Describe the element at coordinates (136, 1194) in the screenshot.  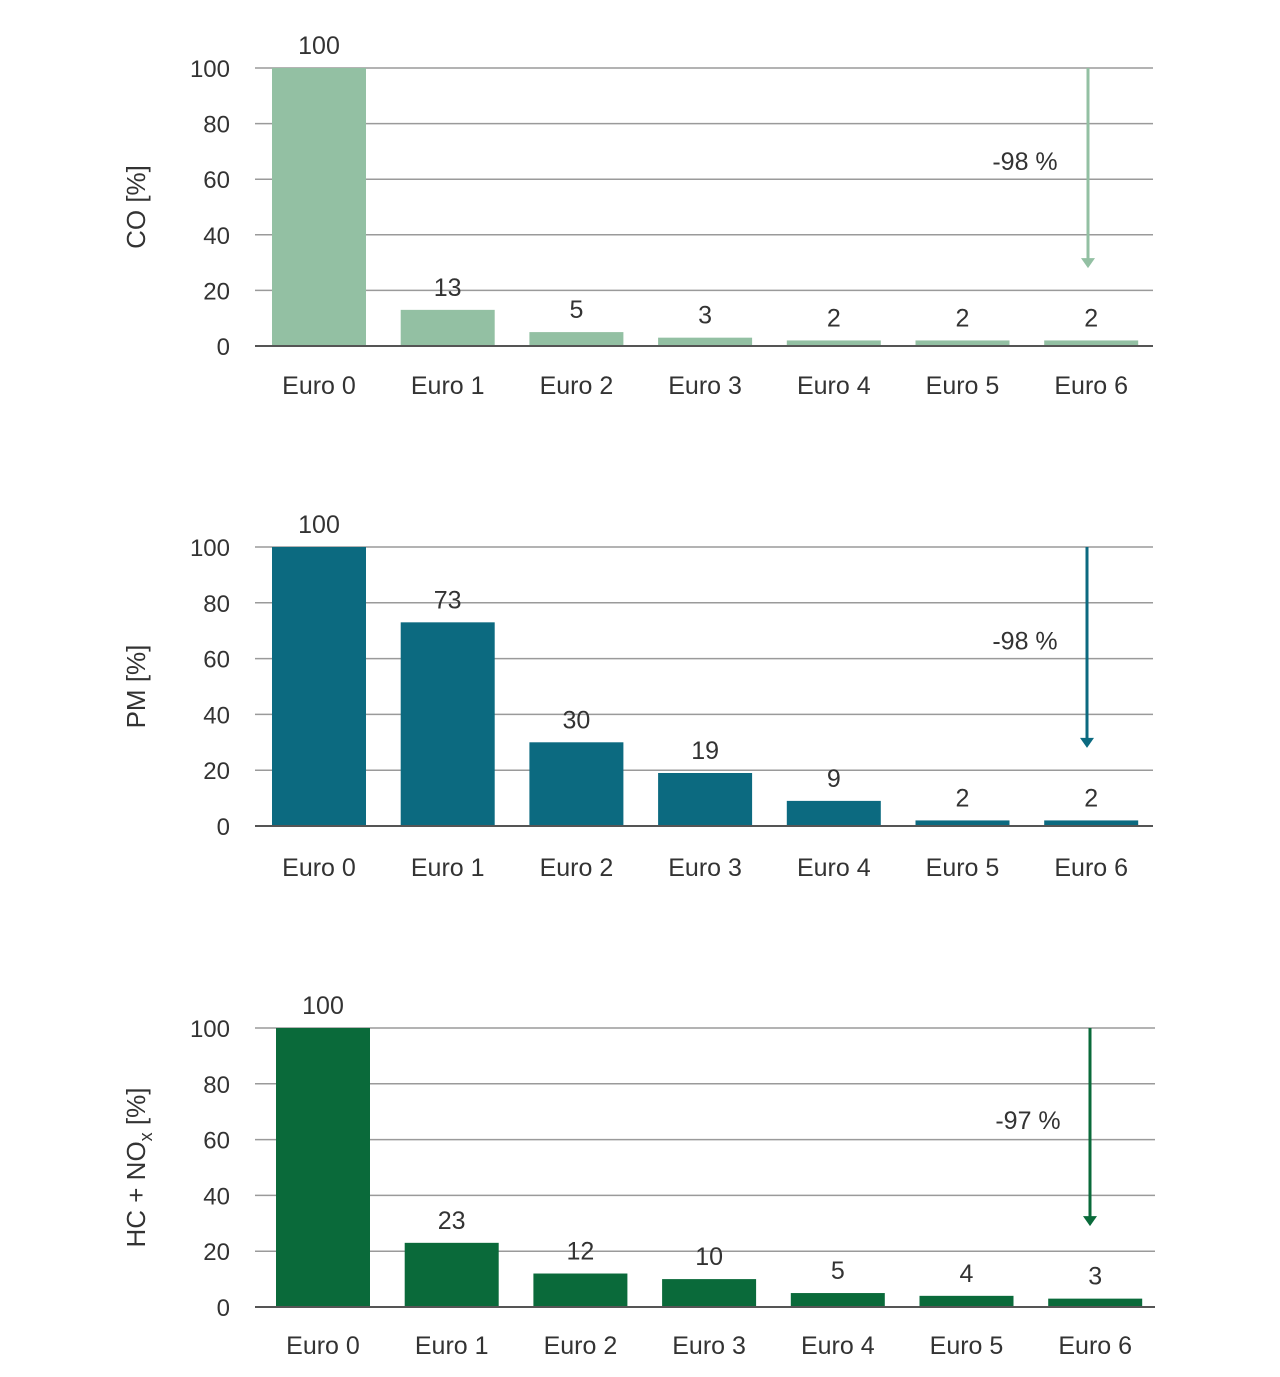
I see `y-axis-label-main: HC + NO` at that location.